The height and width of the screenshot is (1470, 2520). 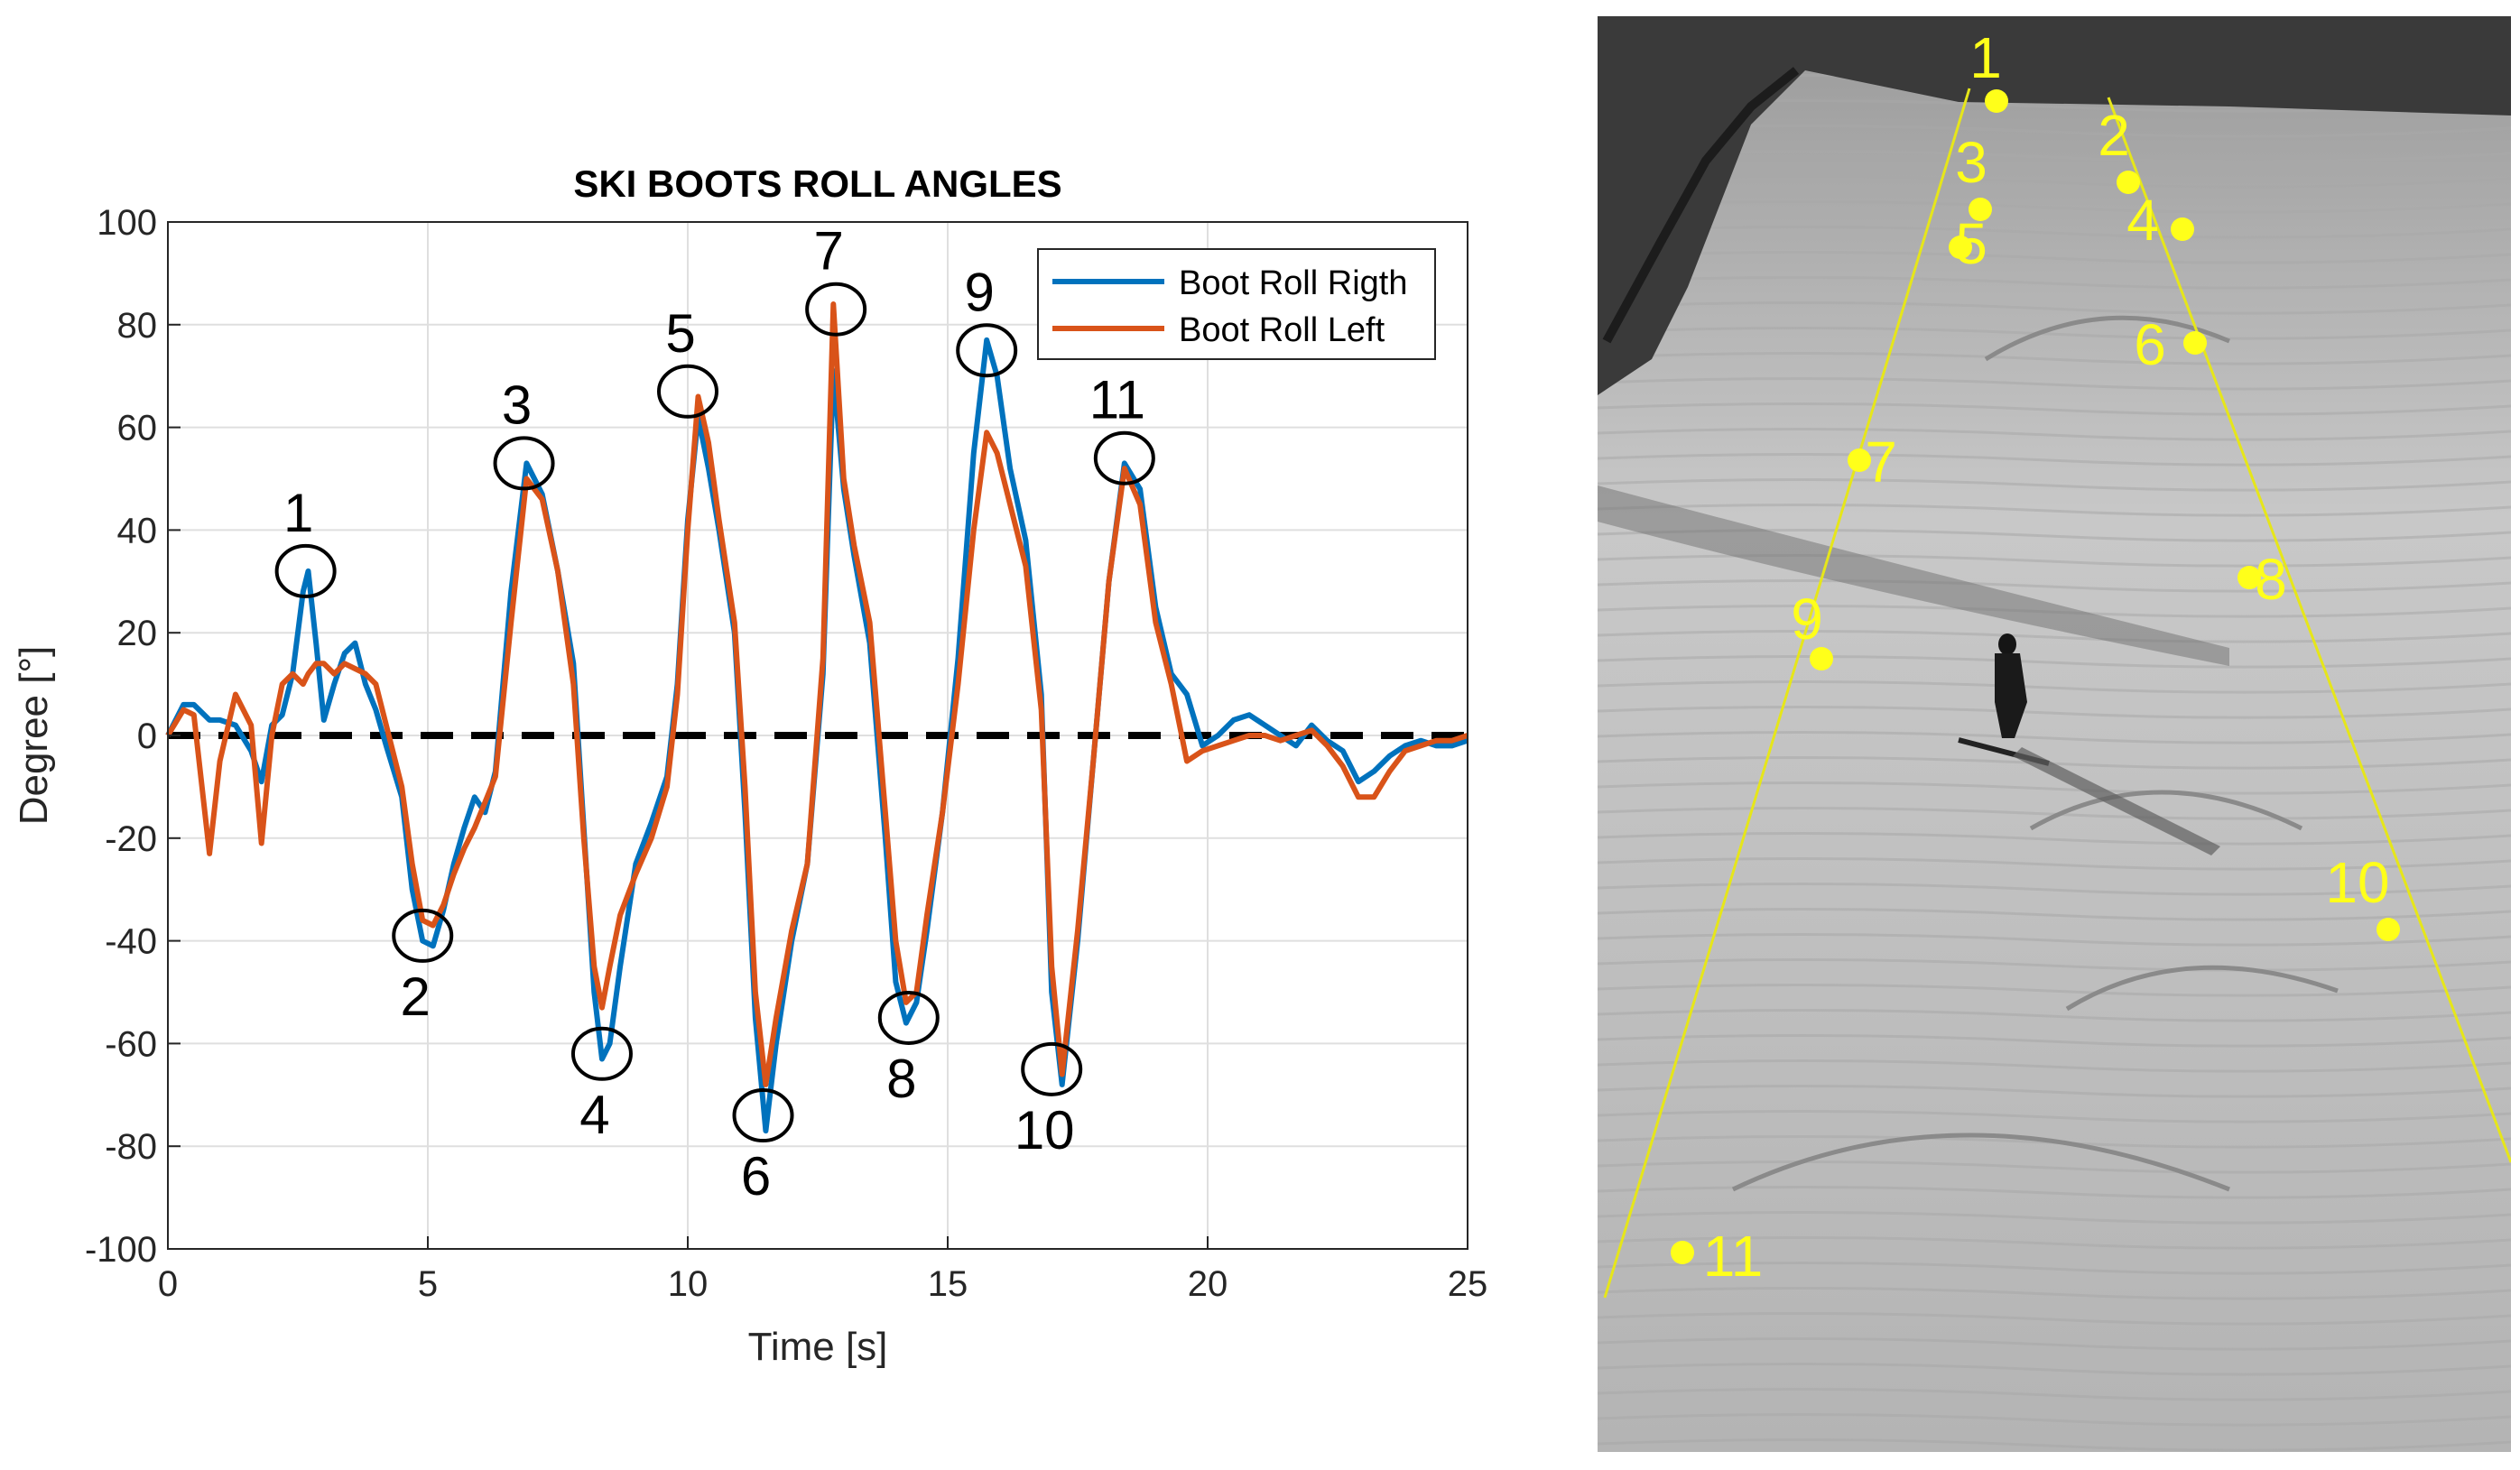 What do you see at coordinates (2142, 220) in the screenshot?
I see `gate-marker-label: 4` at bounding box center [2142, 220].